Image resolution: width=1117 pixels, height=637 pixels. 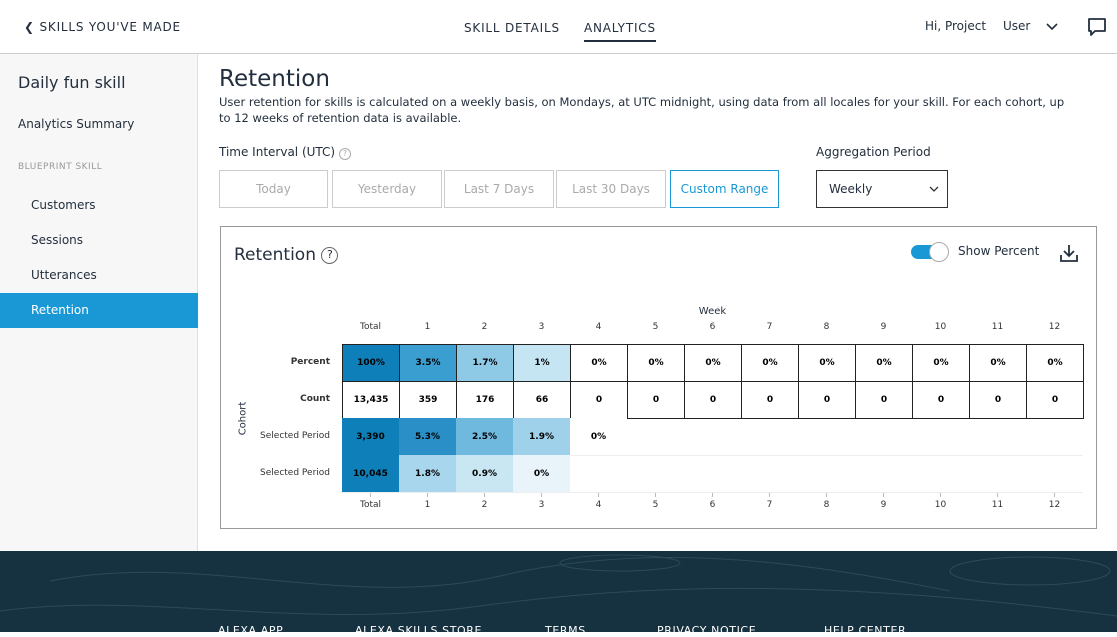 What do you see at coordinates (275, 255) in the screenshot?
I see `title-text: Retention` at bounding box center [275, 255].